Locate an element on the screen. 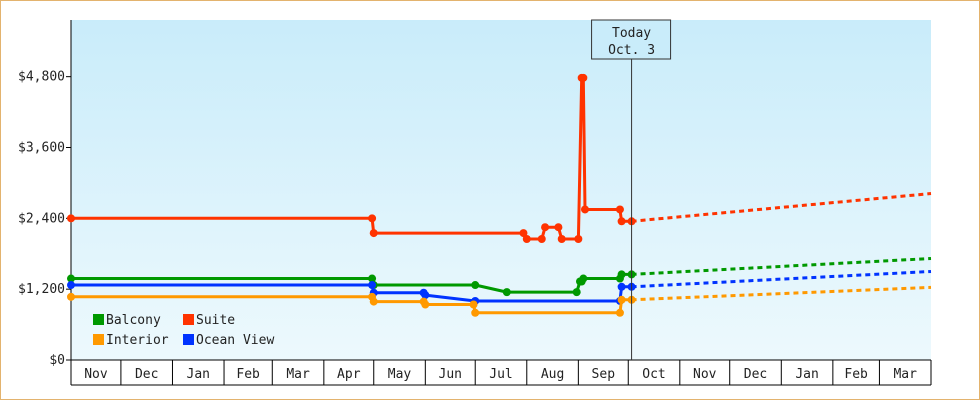 The height and width of the screenshot is (400, 980). legend-swatch-suite is located at coordinates (188, 319).